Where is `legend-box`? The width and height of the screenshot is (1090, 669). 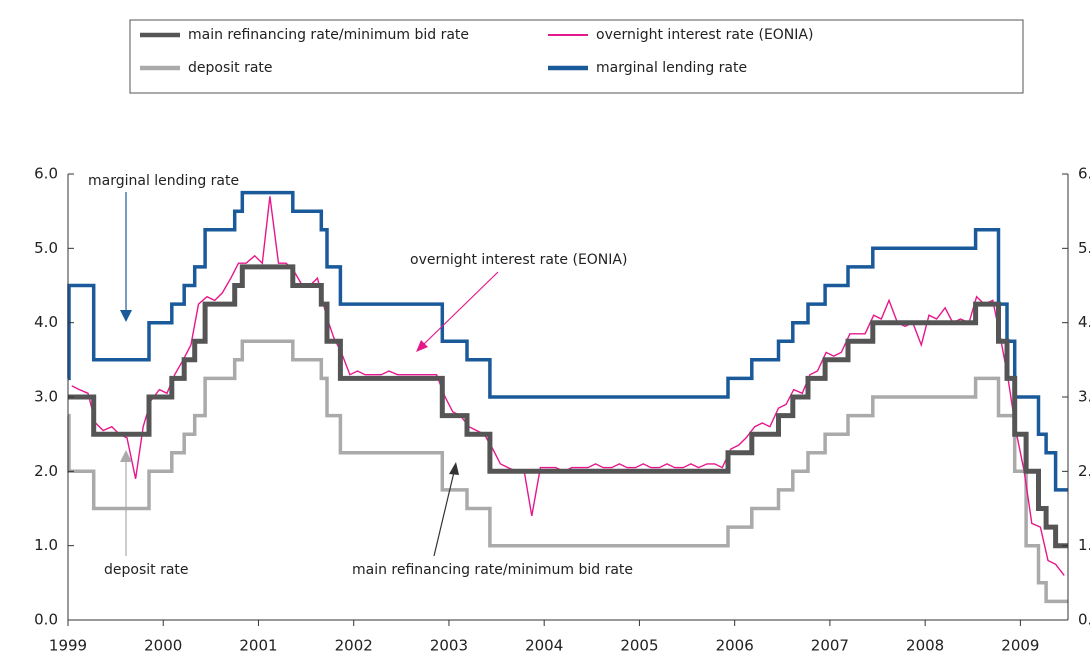 legend-box is located at coordinates (576, 56).